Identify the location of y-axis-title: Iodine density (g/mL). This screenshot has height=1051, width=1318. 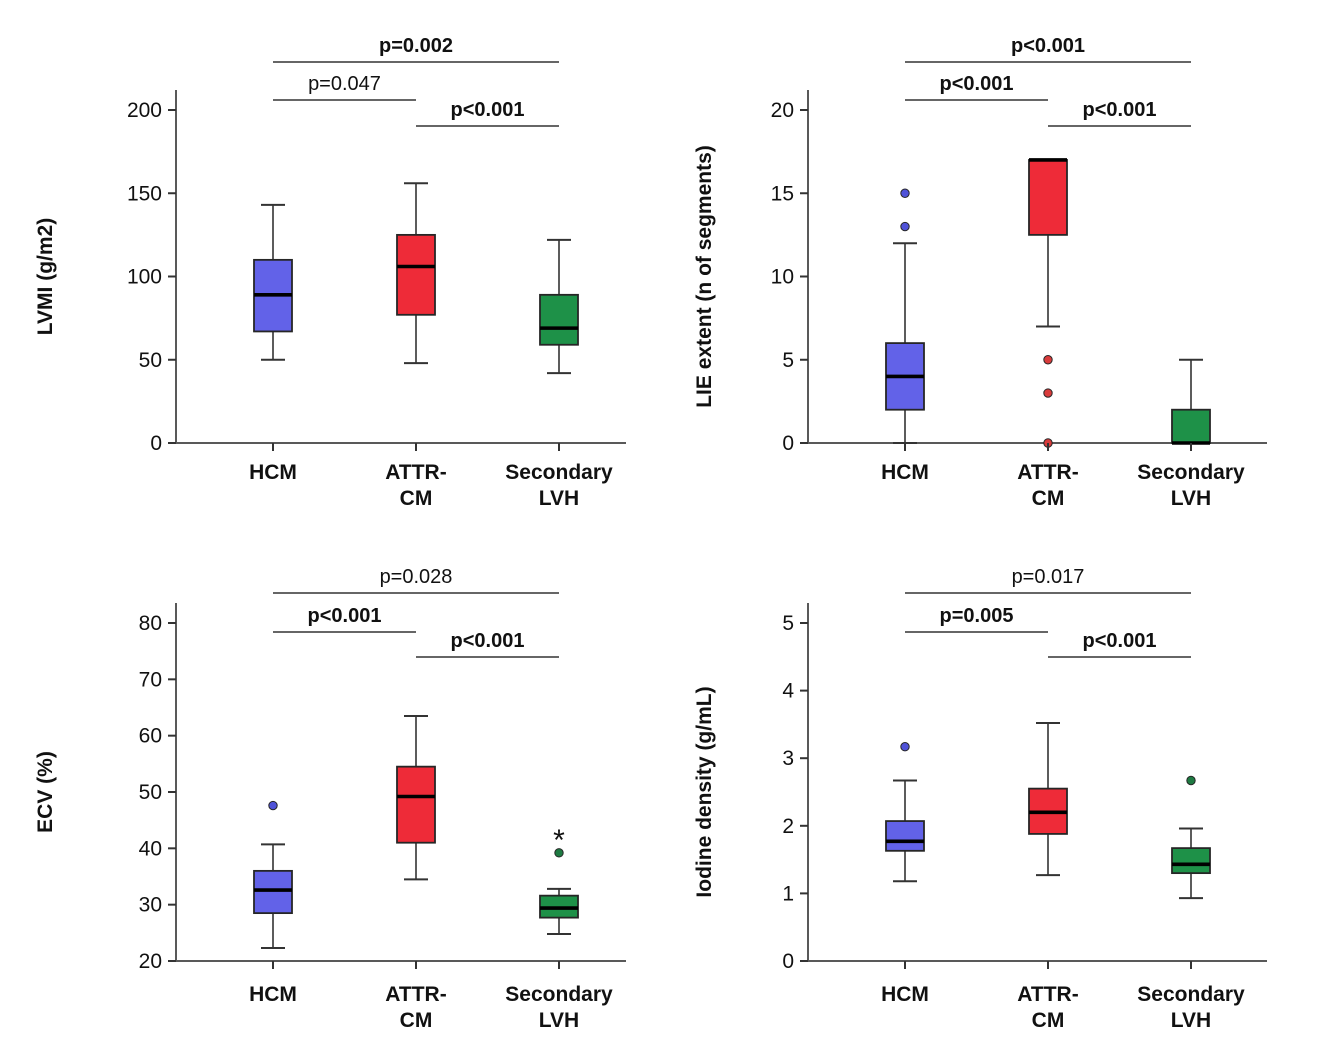
(704, 791).